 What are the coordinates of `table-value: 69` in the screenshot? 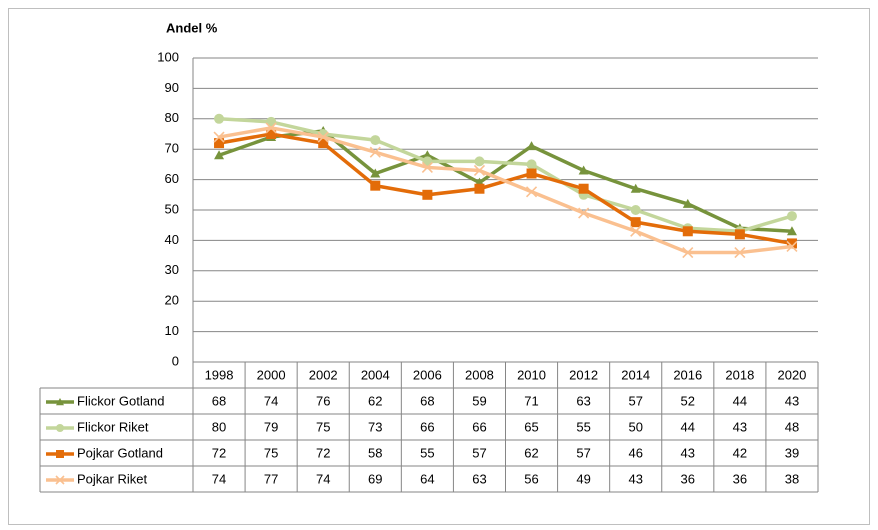 It's located at (375, 478).